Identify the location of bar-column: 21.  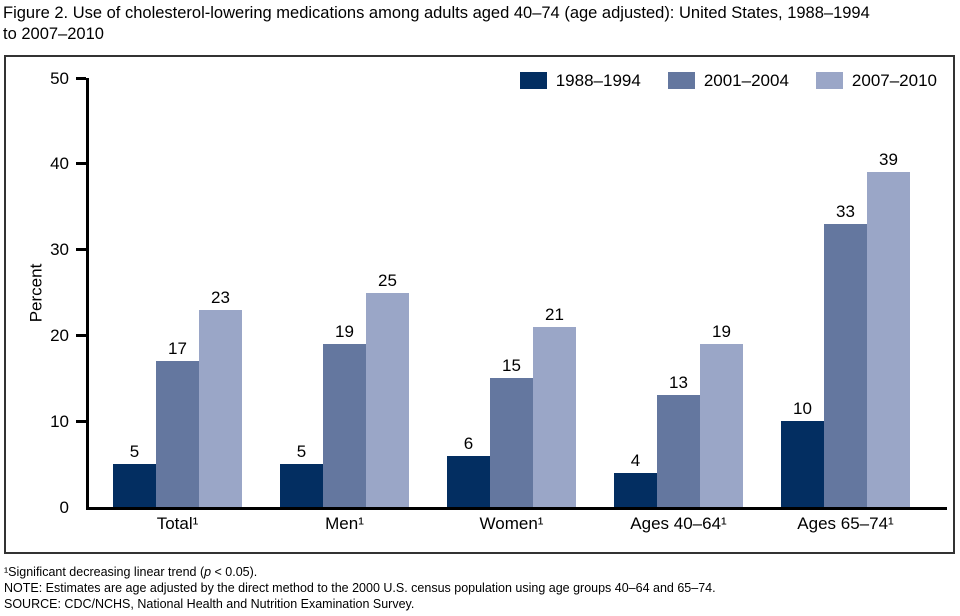
(554, 406).